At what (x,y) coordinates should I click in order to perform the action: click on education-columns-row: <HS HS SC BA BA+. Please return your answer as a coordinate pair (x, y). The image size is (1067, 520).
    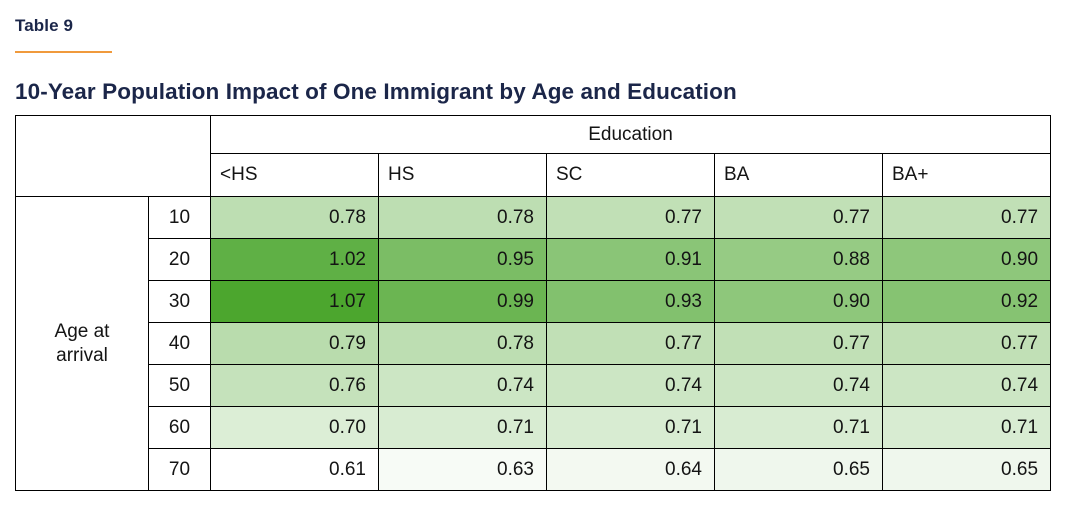
    Looking at the image, I should click on (534, 175).